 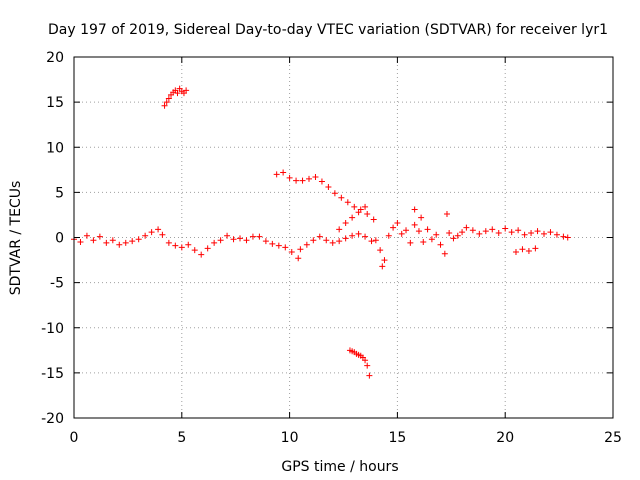 I want to click on x-tick-label: 0, so click(x=74, y=438).